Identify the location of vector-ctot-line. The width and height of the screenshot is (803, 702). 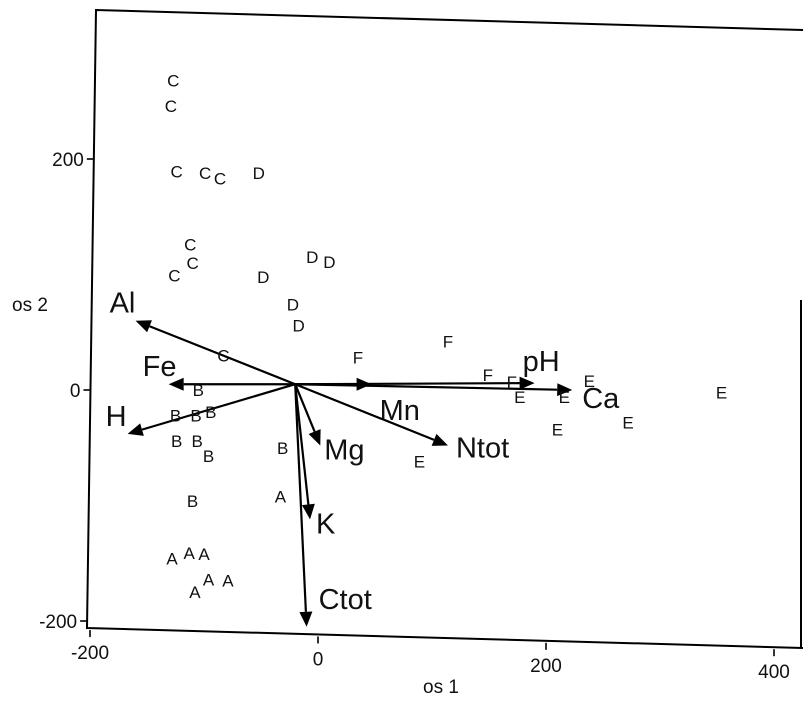
(300, 498).